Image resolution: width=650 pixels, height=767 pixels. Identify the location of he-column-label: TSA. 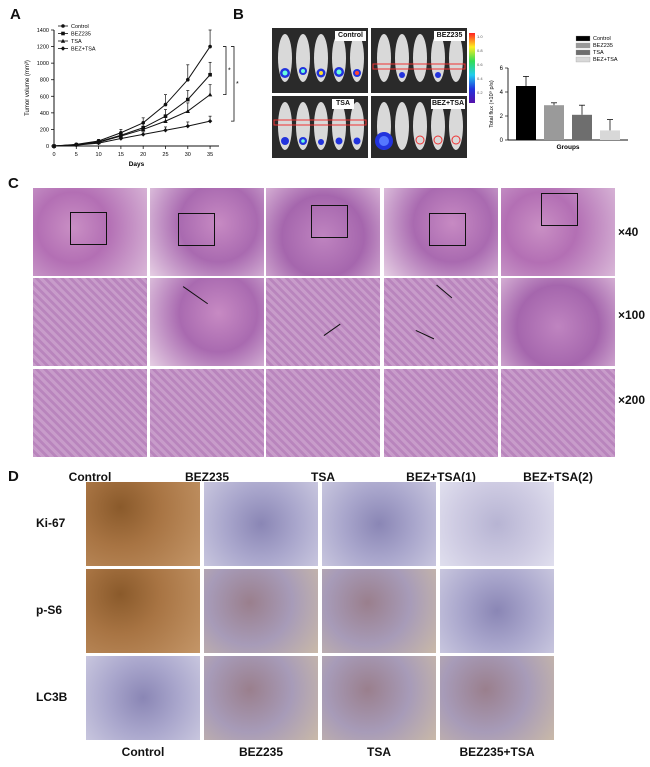
(323, 477).